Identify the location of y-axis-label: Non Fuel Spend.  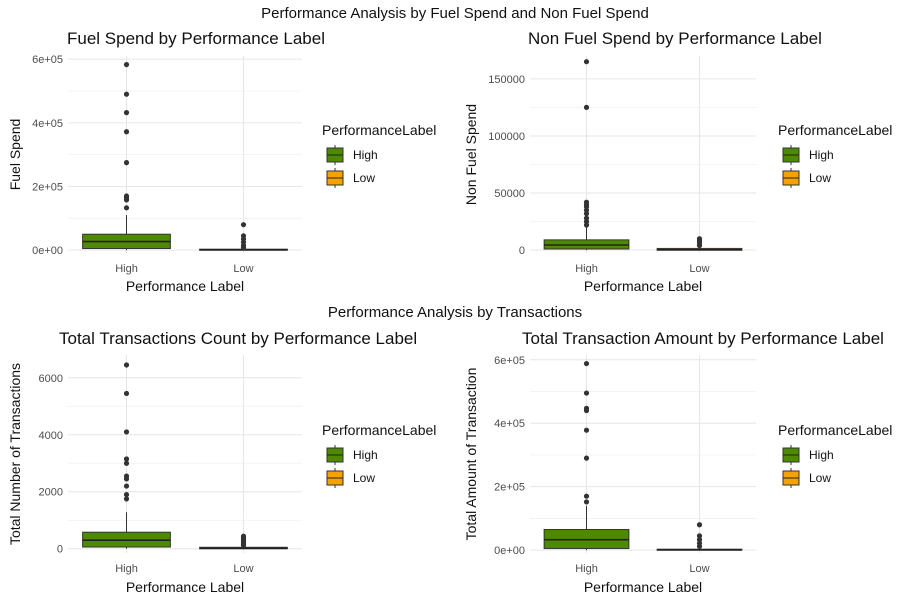
(471, 154).